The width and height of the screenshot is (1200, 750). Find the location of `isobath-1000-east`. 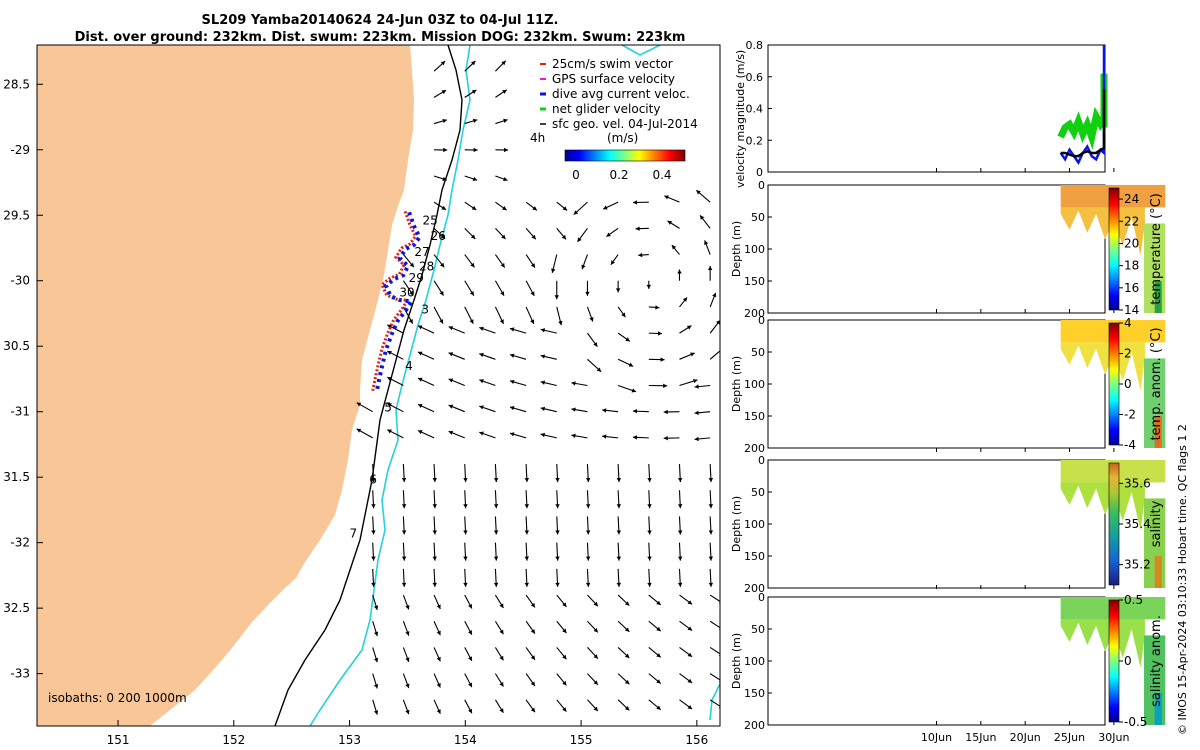

isobath-1000-east is located at coordinates (641, 50).